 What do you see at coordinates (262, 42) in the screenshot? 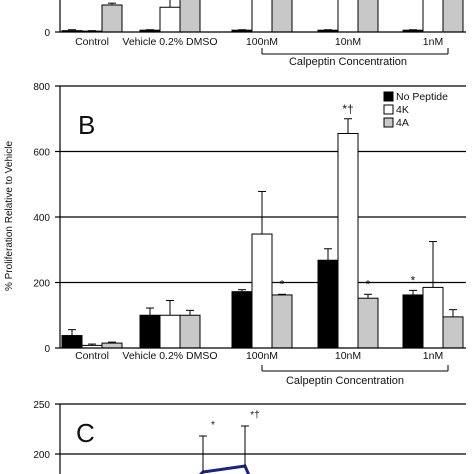
I see `panel-a-xtick-label: 100nM` at bounding box center [262, 42].